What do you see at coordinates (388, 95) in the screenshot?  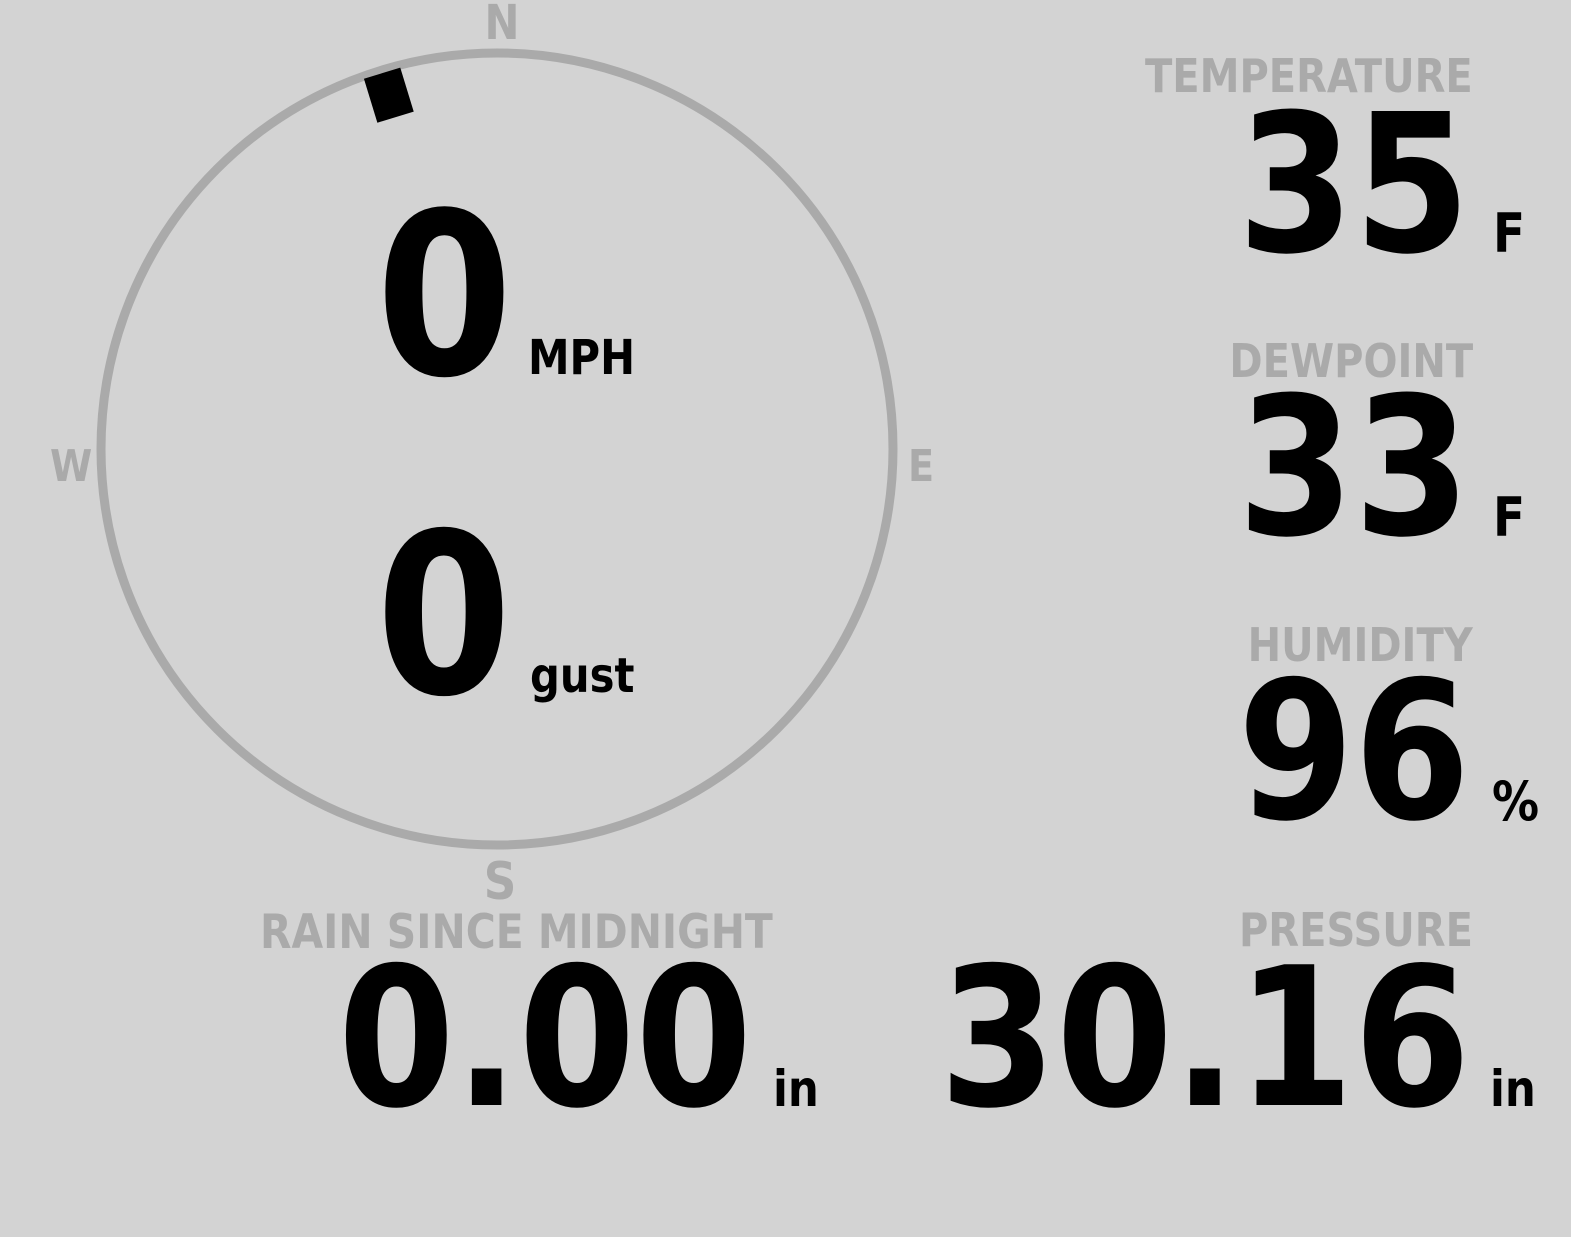 I see `wind-direction-indicator` at bounding box center [388, 95].